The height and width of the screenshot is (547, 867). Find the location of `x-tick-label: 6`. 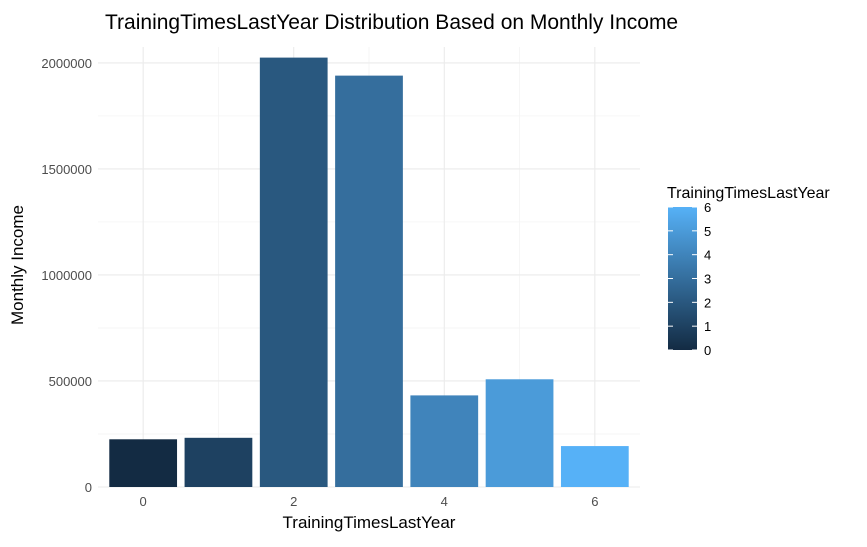

x-tick-label: 6 is located at coordinates (594, 501).